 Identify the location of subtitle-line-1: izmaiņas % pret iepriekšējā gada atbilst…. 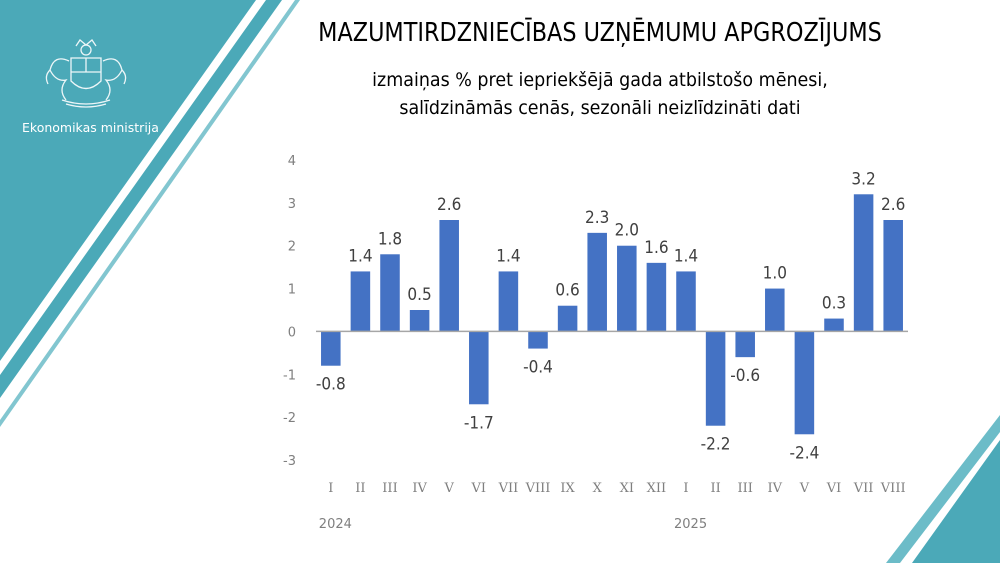
(600, 80).